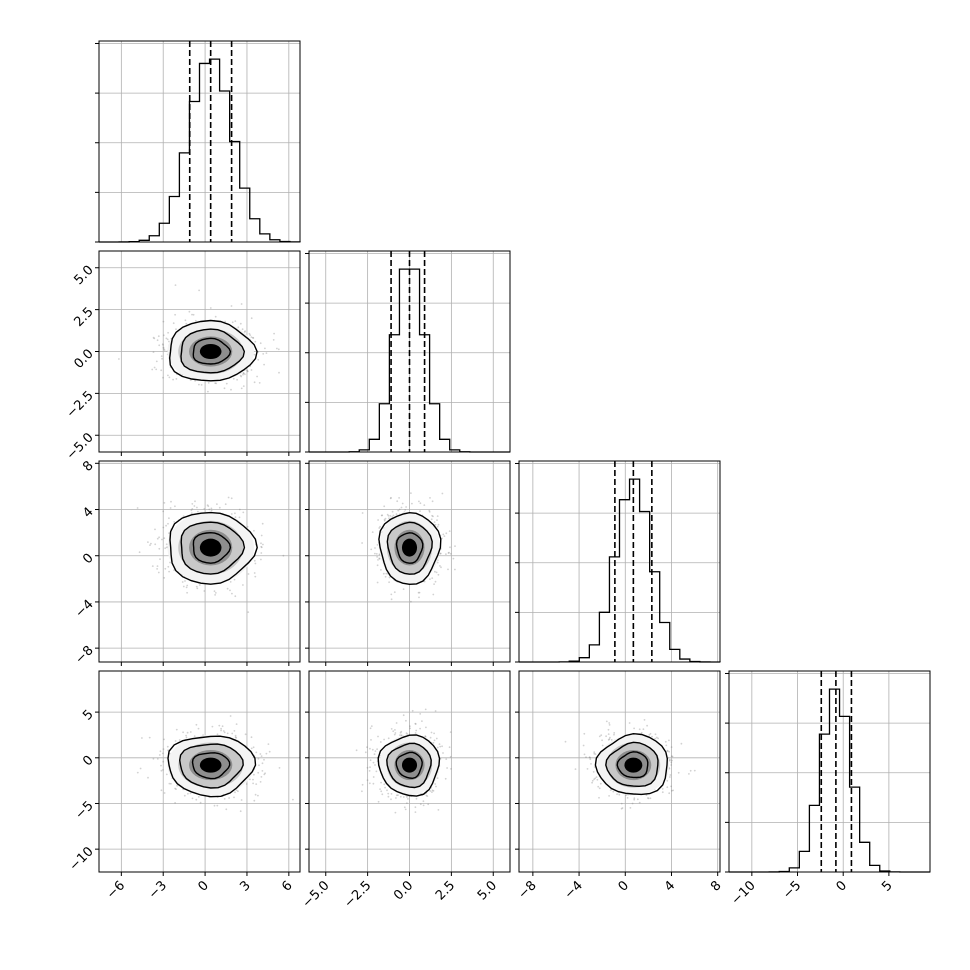 This screenshot has height=970, width=970. What do you see at coordinates (358, 894) in the screenshot?
I see `x-tick-label: −2.5` at bounding box center [358, 894].